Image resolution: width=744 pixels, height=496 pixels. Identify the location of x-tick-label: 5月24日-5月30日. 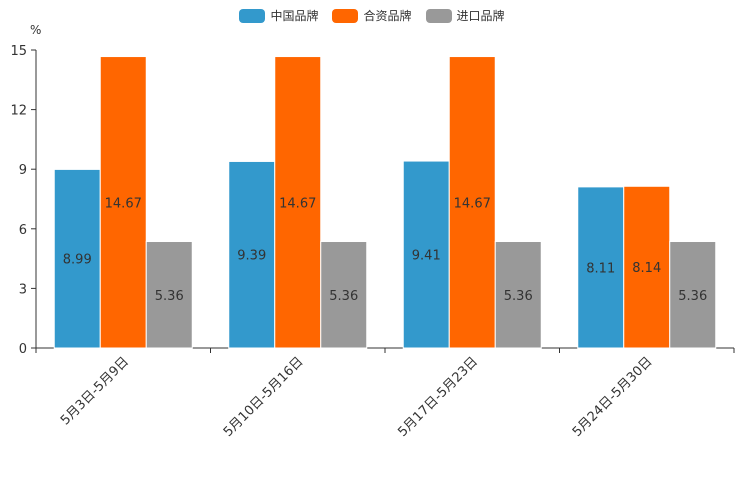
(613, 397).